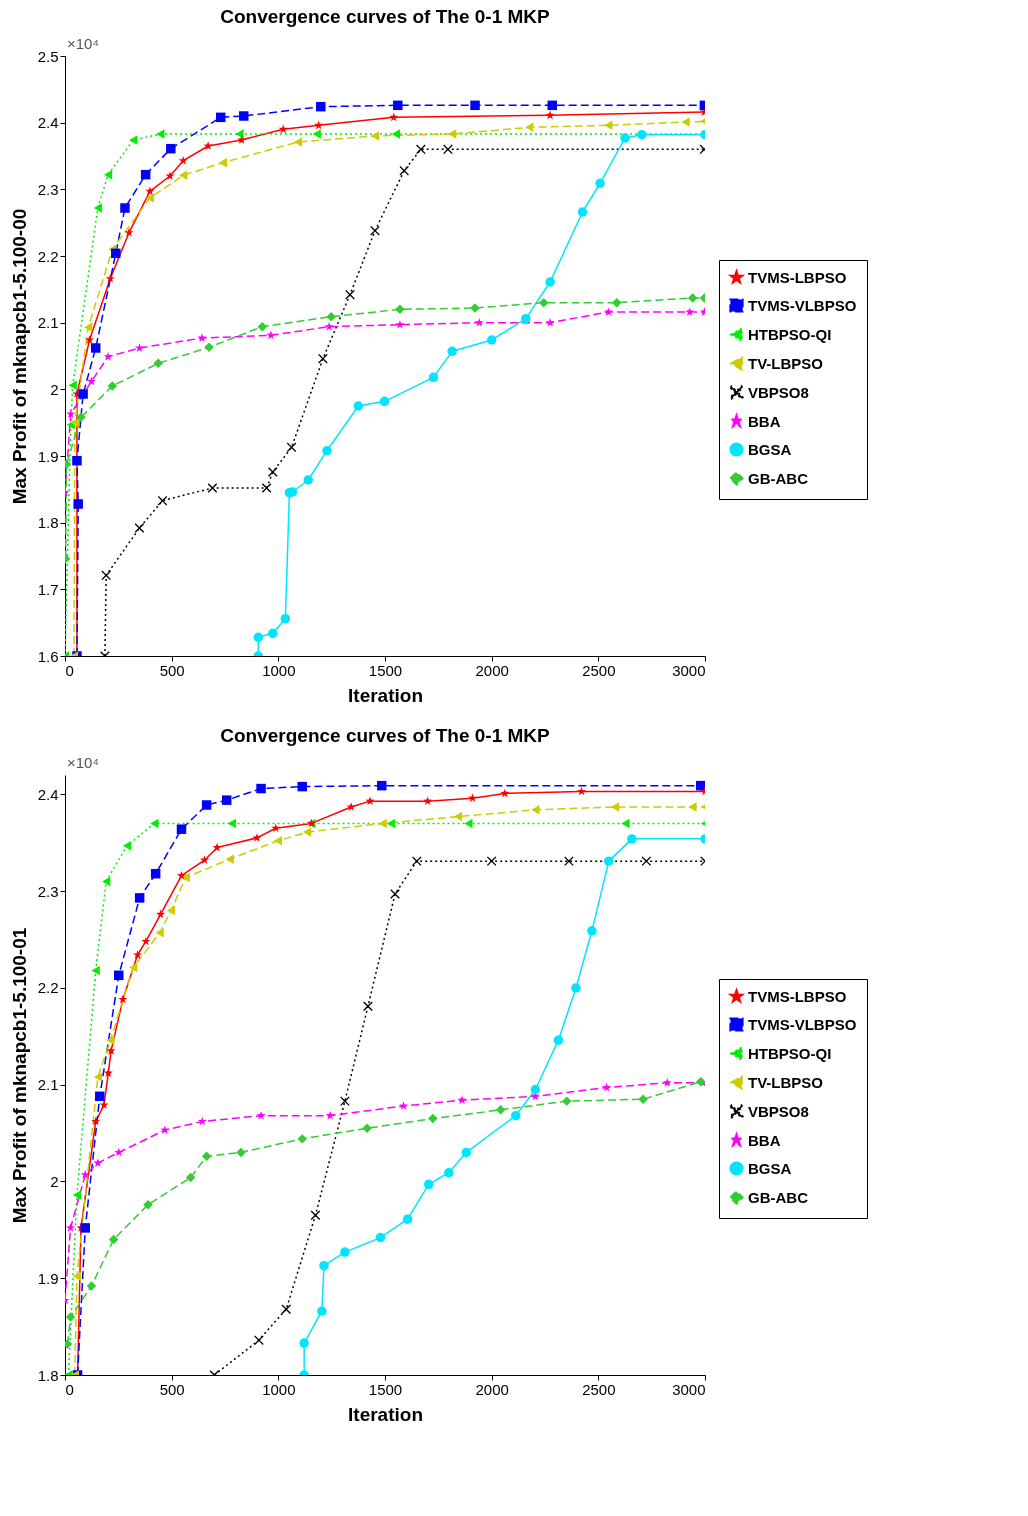 The image size is (1028, 1516). I want to click on y-axis-title: Max Profit of mknapcb1-5.100-01, so click(19, 1075).